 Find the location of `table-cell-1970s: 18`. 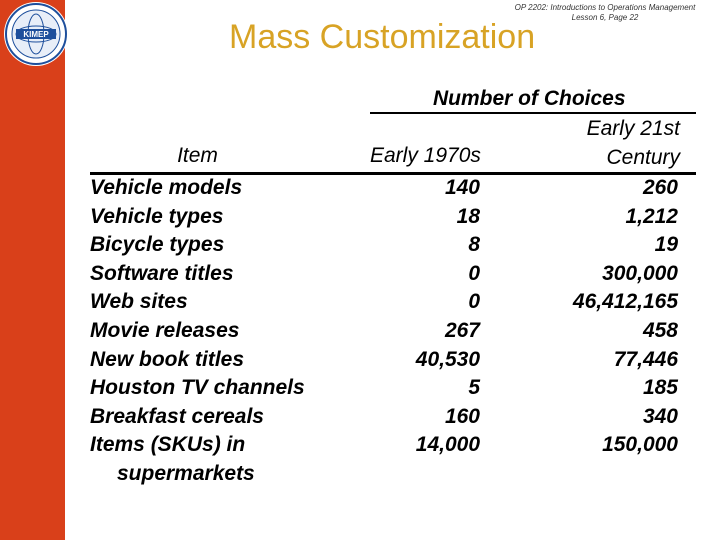

table-cell-1970s: 18 is located at coordinates (468, 216).